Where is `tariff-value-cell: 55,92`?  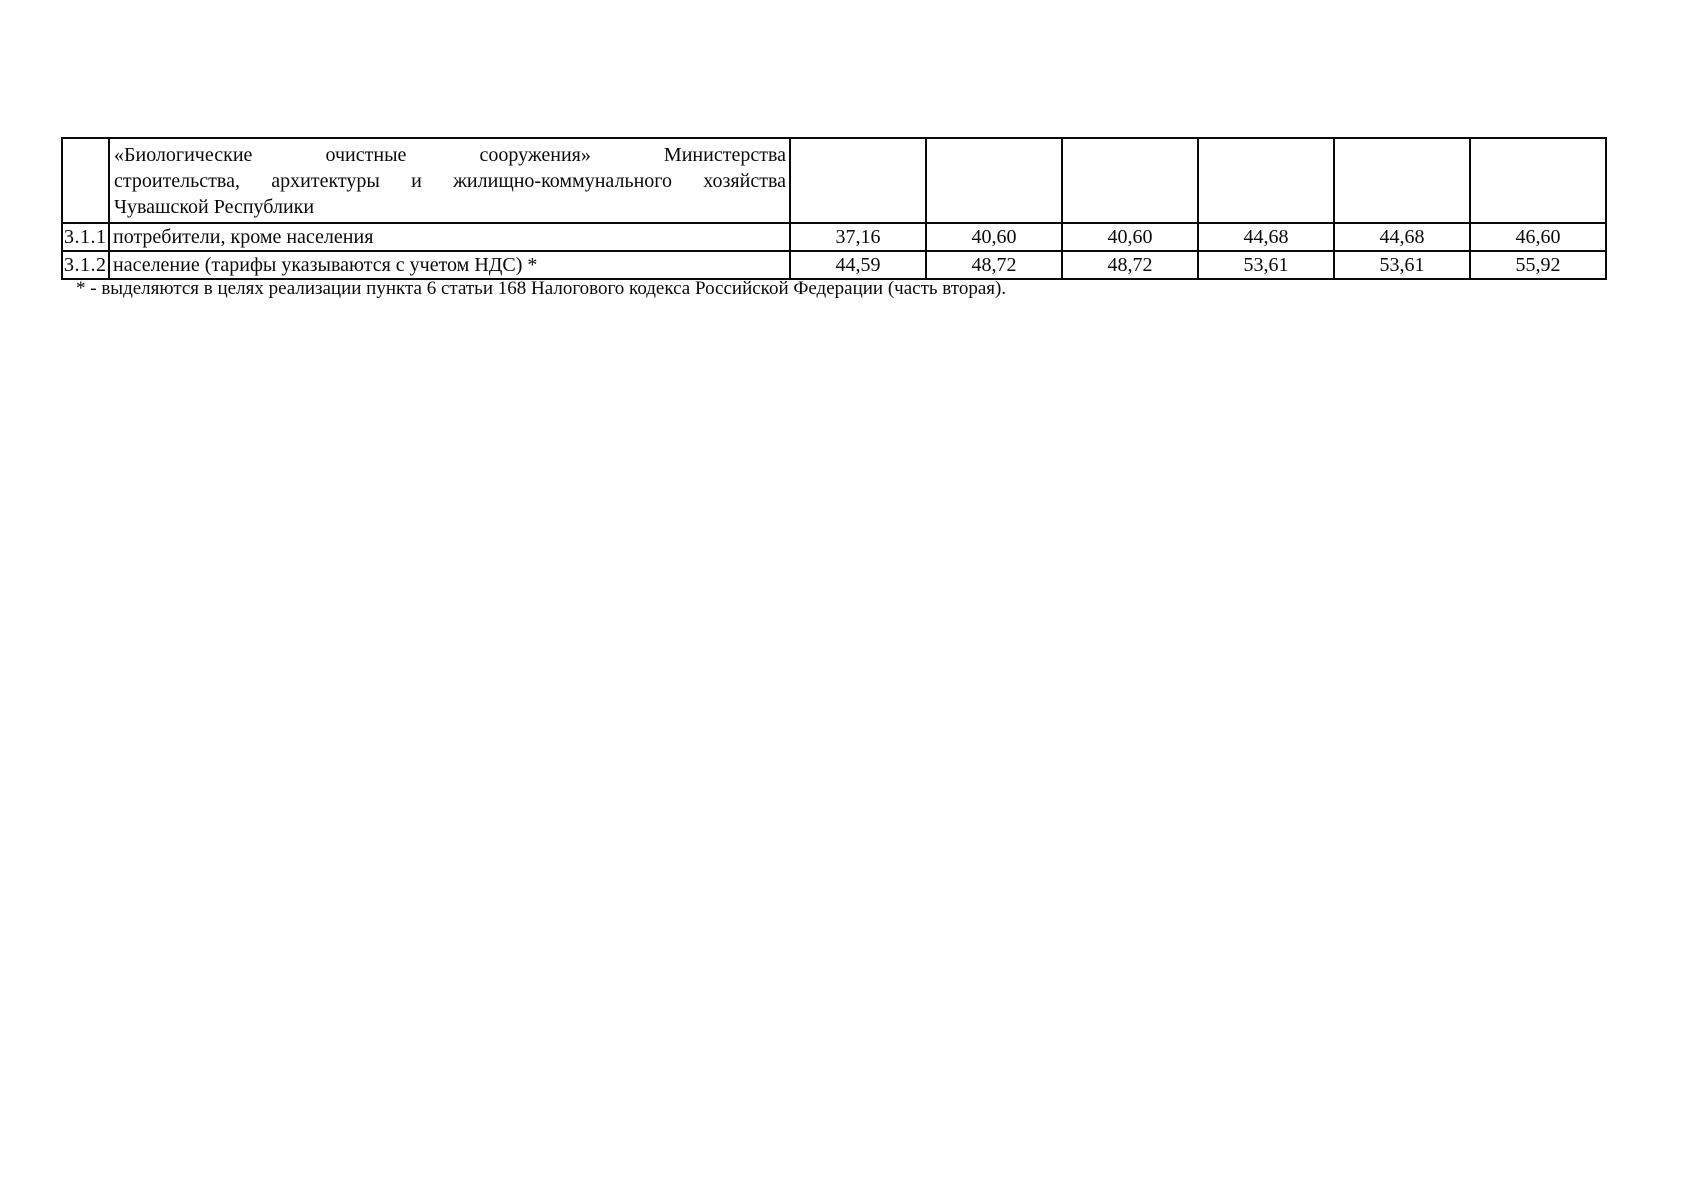
tariff-value-cell: 55,92 is located at coordinates (1538, 265).